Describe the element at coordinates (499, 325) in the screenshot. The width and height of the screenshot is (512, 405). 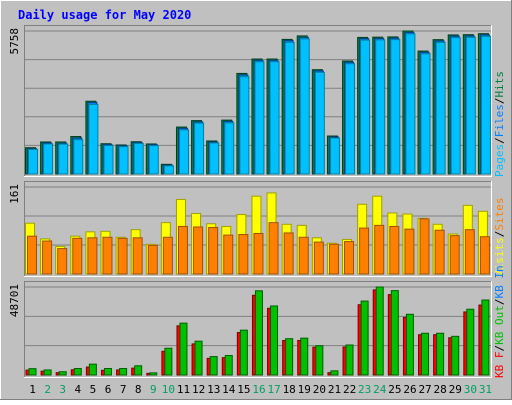
I see `legend-entry: KB Out` at that location.